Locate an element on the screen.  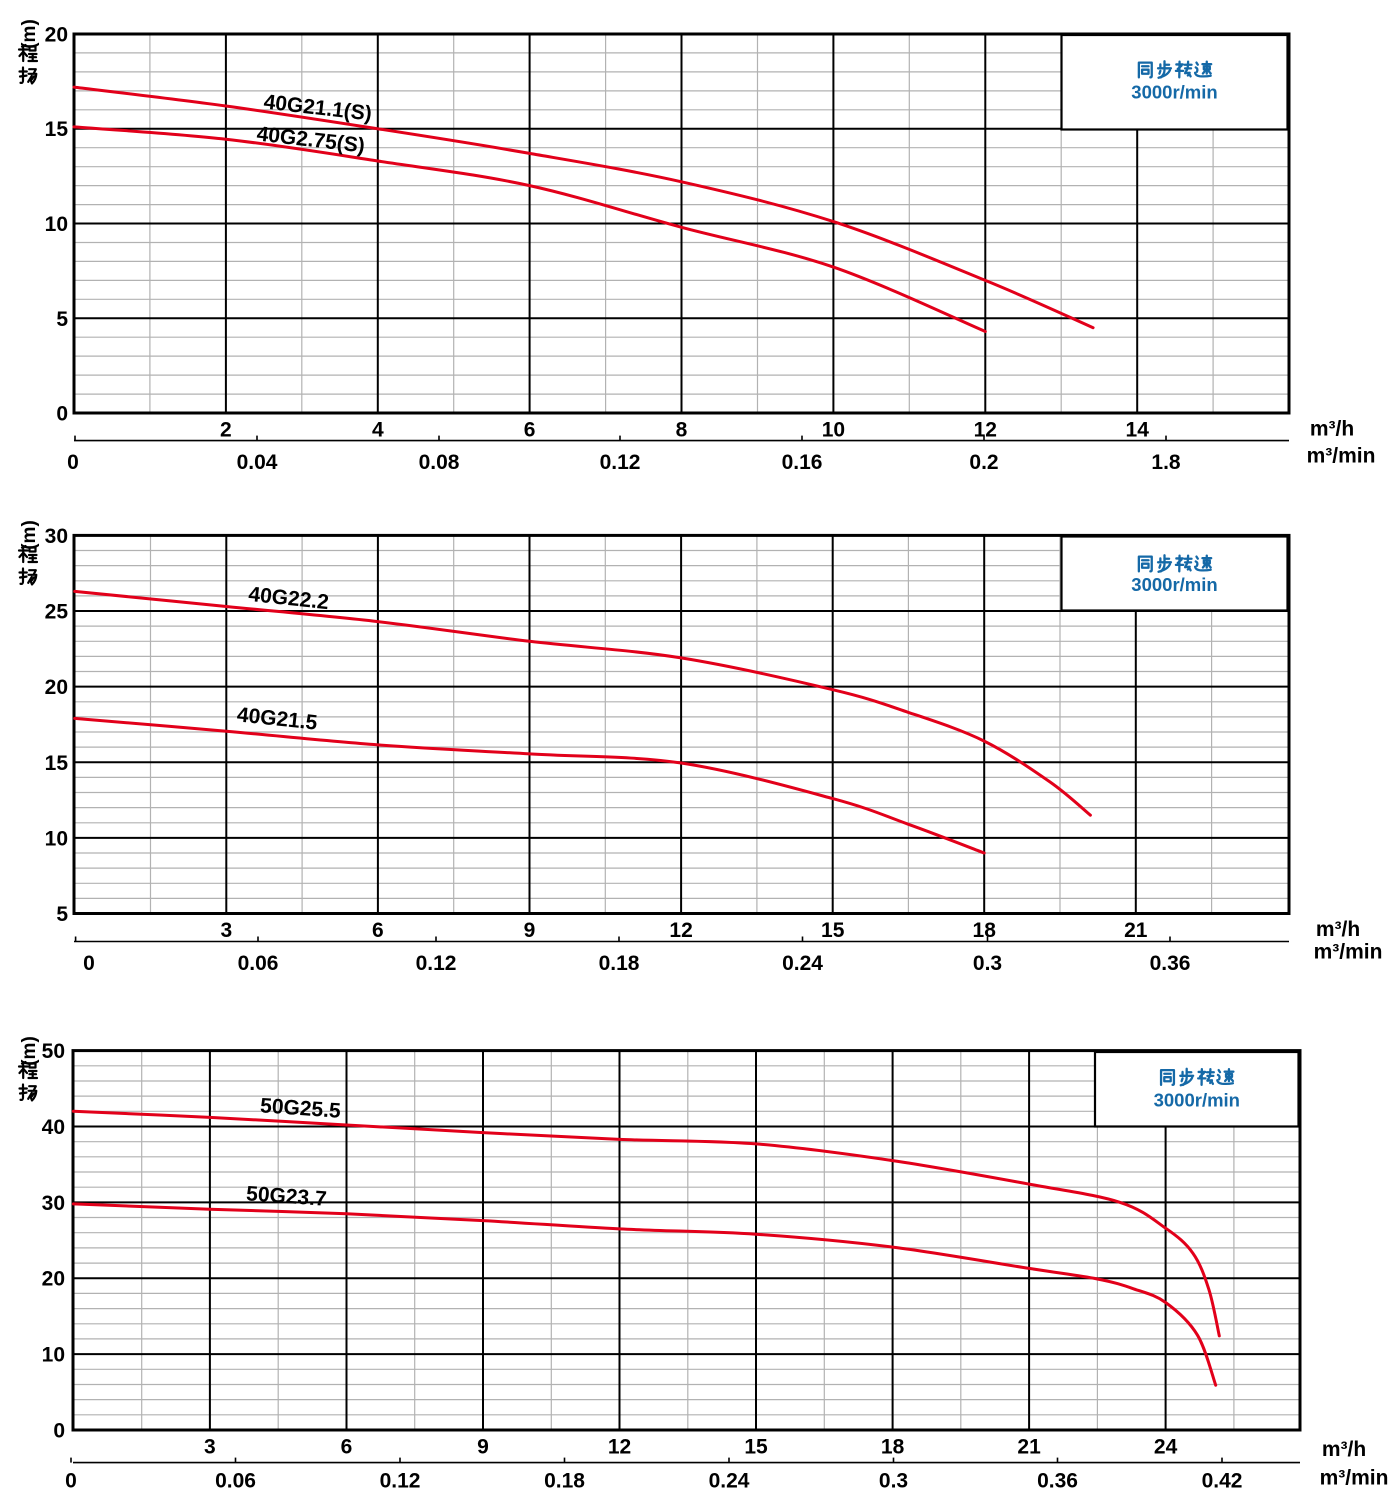
svg-text: 0.16 is located at coordinates (802, 462).